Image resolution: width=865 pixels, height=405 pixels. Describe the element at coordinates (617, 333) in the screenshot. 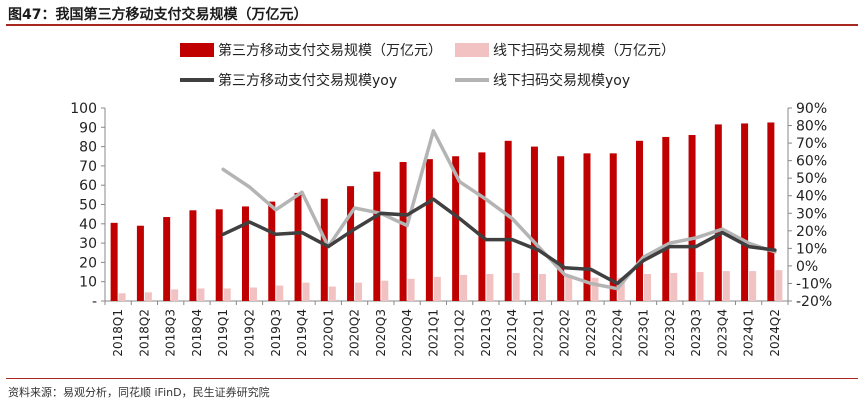

I see `x-tick-label: 2022Q4` at that location.